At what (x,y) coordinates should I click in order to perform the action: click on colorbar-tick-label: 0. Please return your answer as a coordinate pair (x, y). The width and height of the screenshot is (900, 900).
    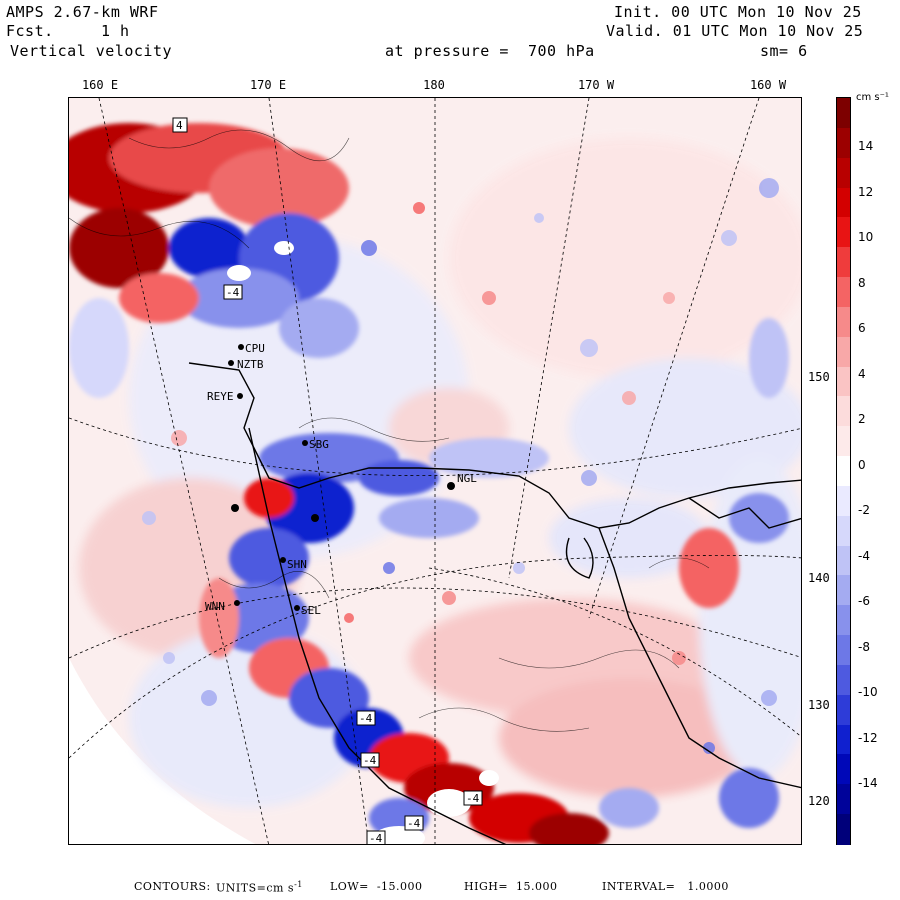
    Looking at the image, I should click on (862, 464).